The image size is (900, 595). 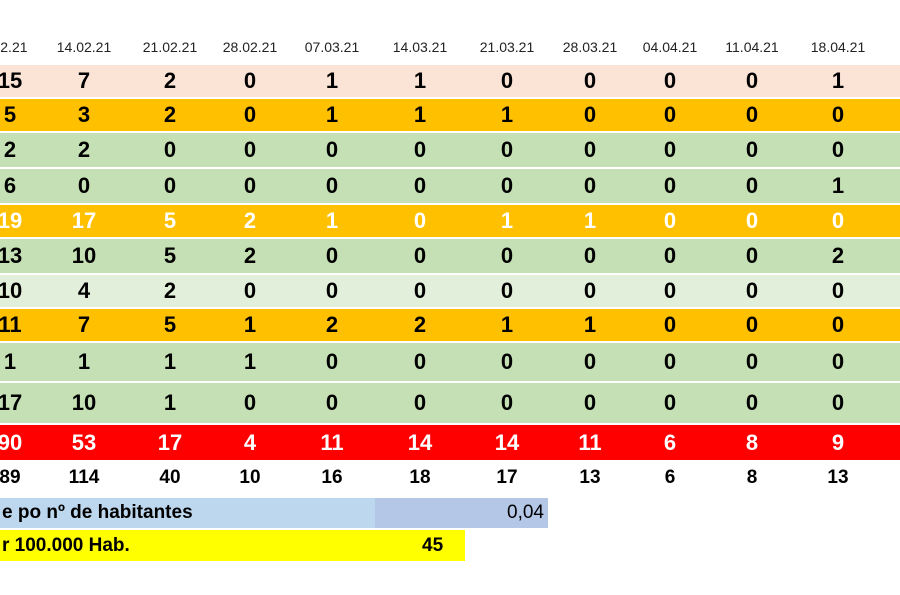 I want to click on date-header: 04.04.21, so click(x=670, y=47).